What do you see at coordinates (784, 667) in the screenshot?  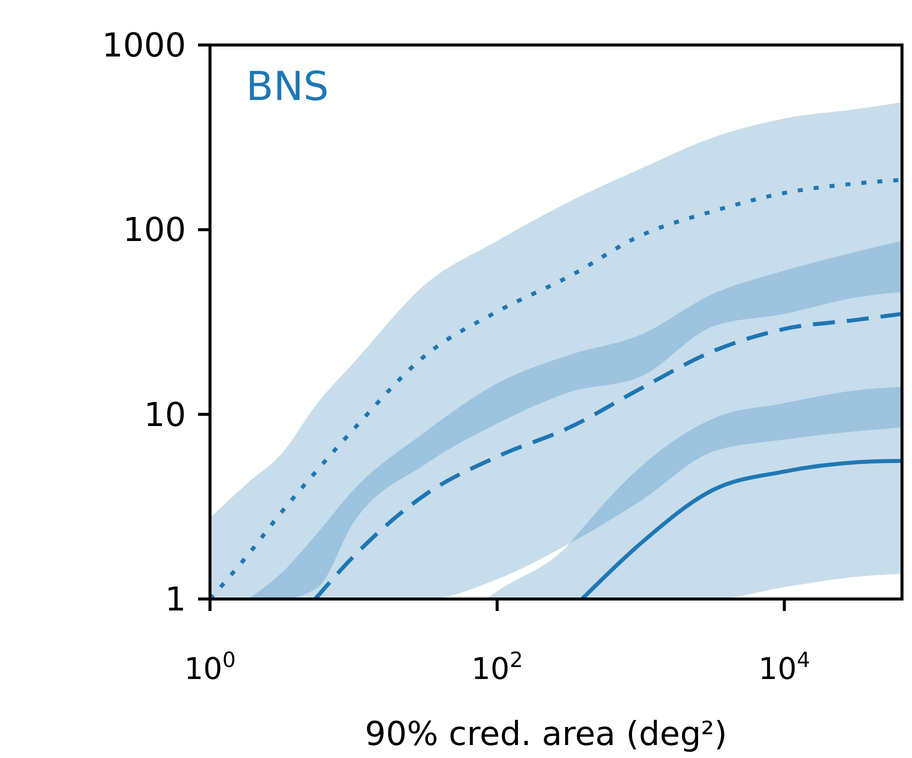 I see `x-tick-label: 10$^{4}$` at bounding box center [784, 667].